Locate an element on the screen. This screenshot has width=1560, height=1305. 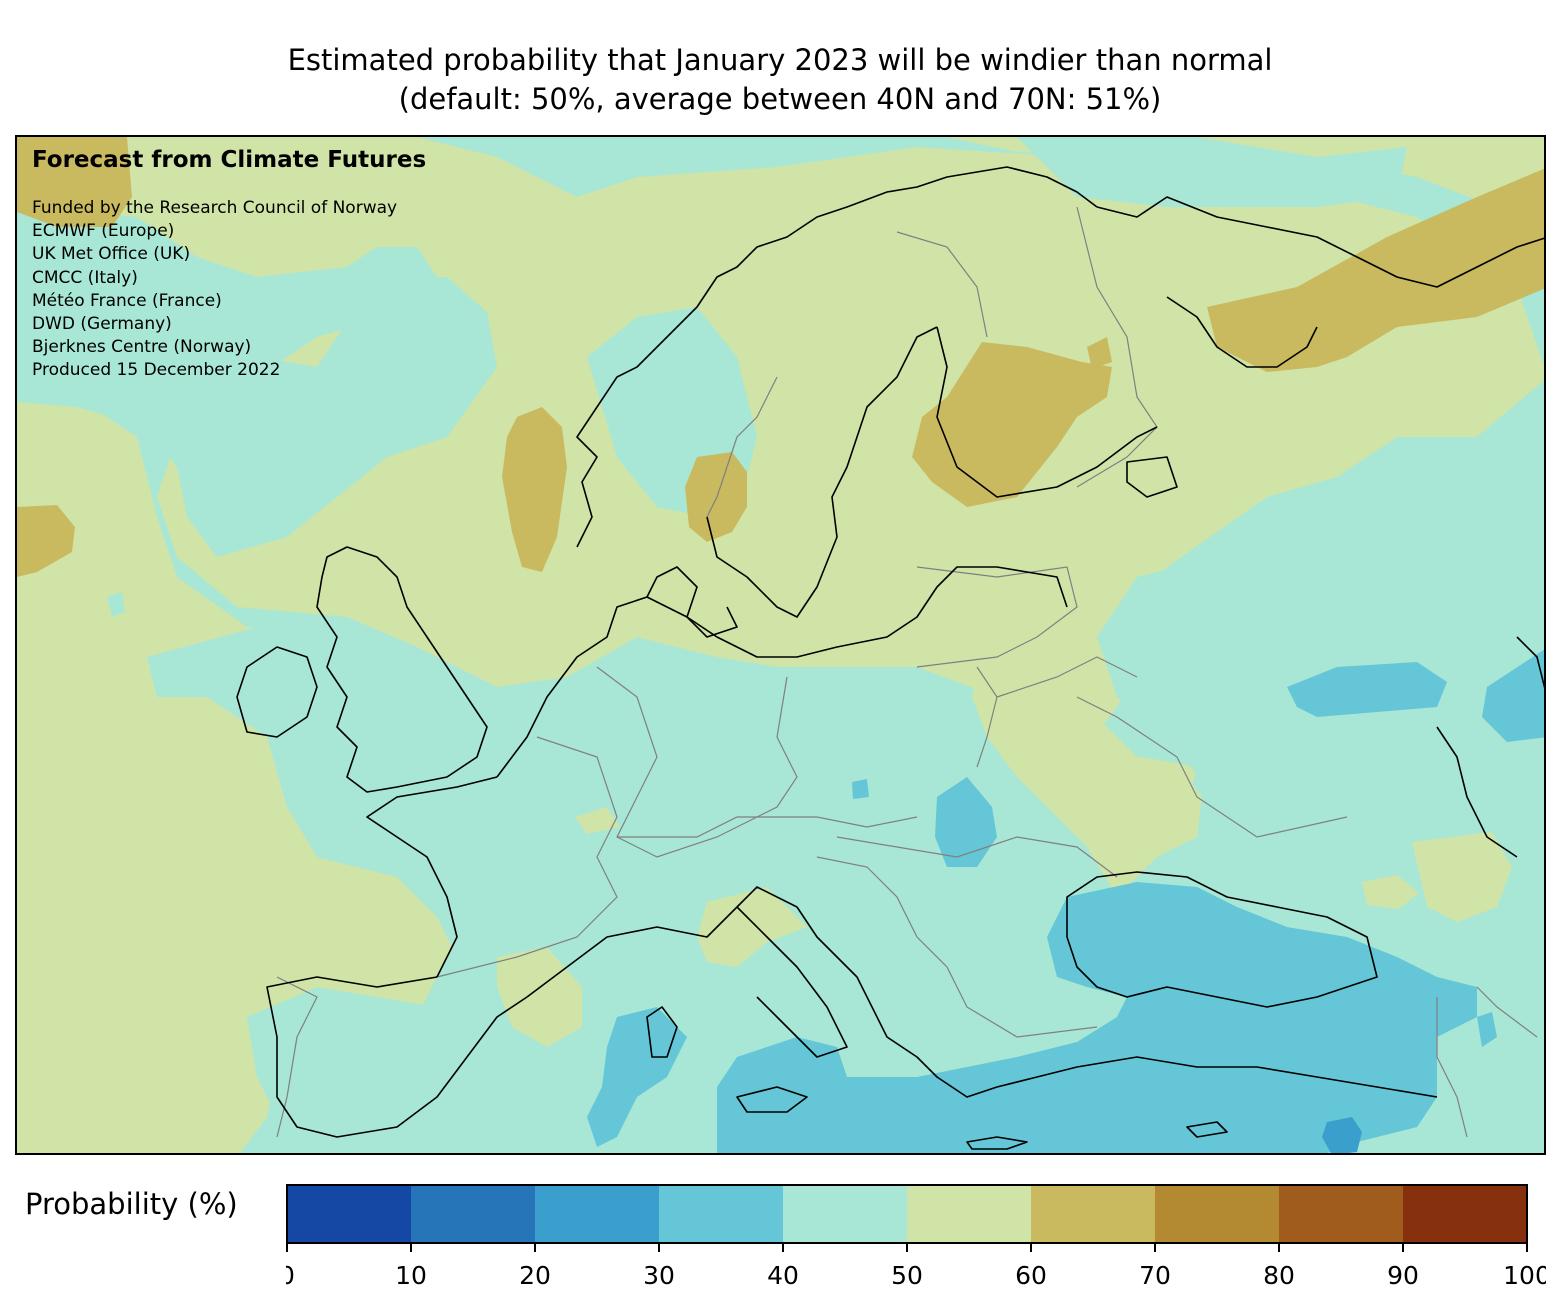
credit-line: Météo France (France) is located at coordinates (127, 300).